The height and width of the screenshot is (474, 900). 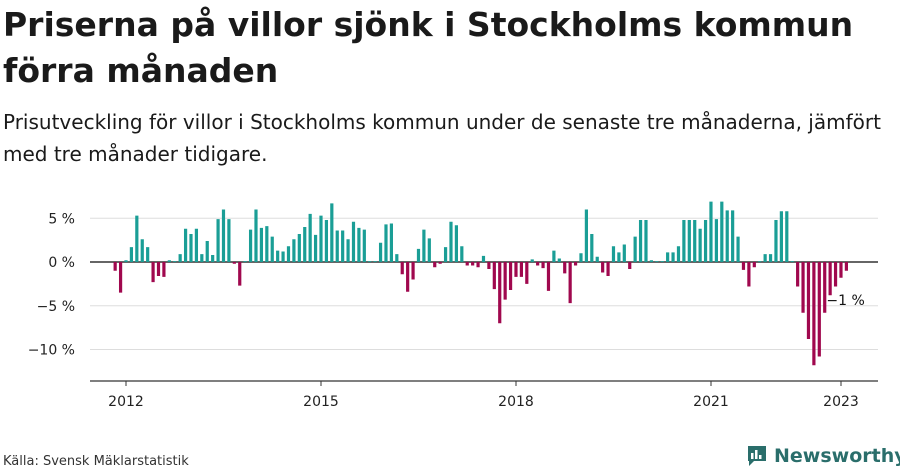 I want to click on x-tick-label: 2015, so click(x=321, y=402).